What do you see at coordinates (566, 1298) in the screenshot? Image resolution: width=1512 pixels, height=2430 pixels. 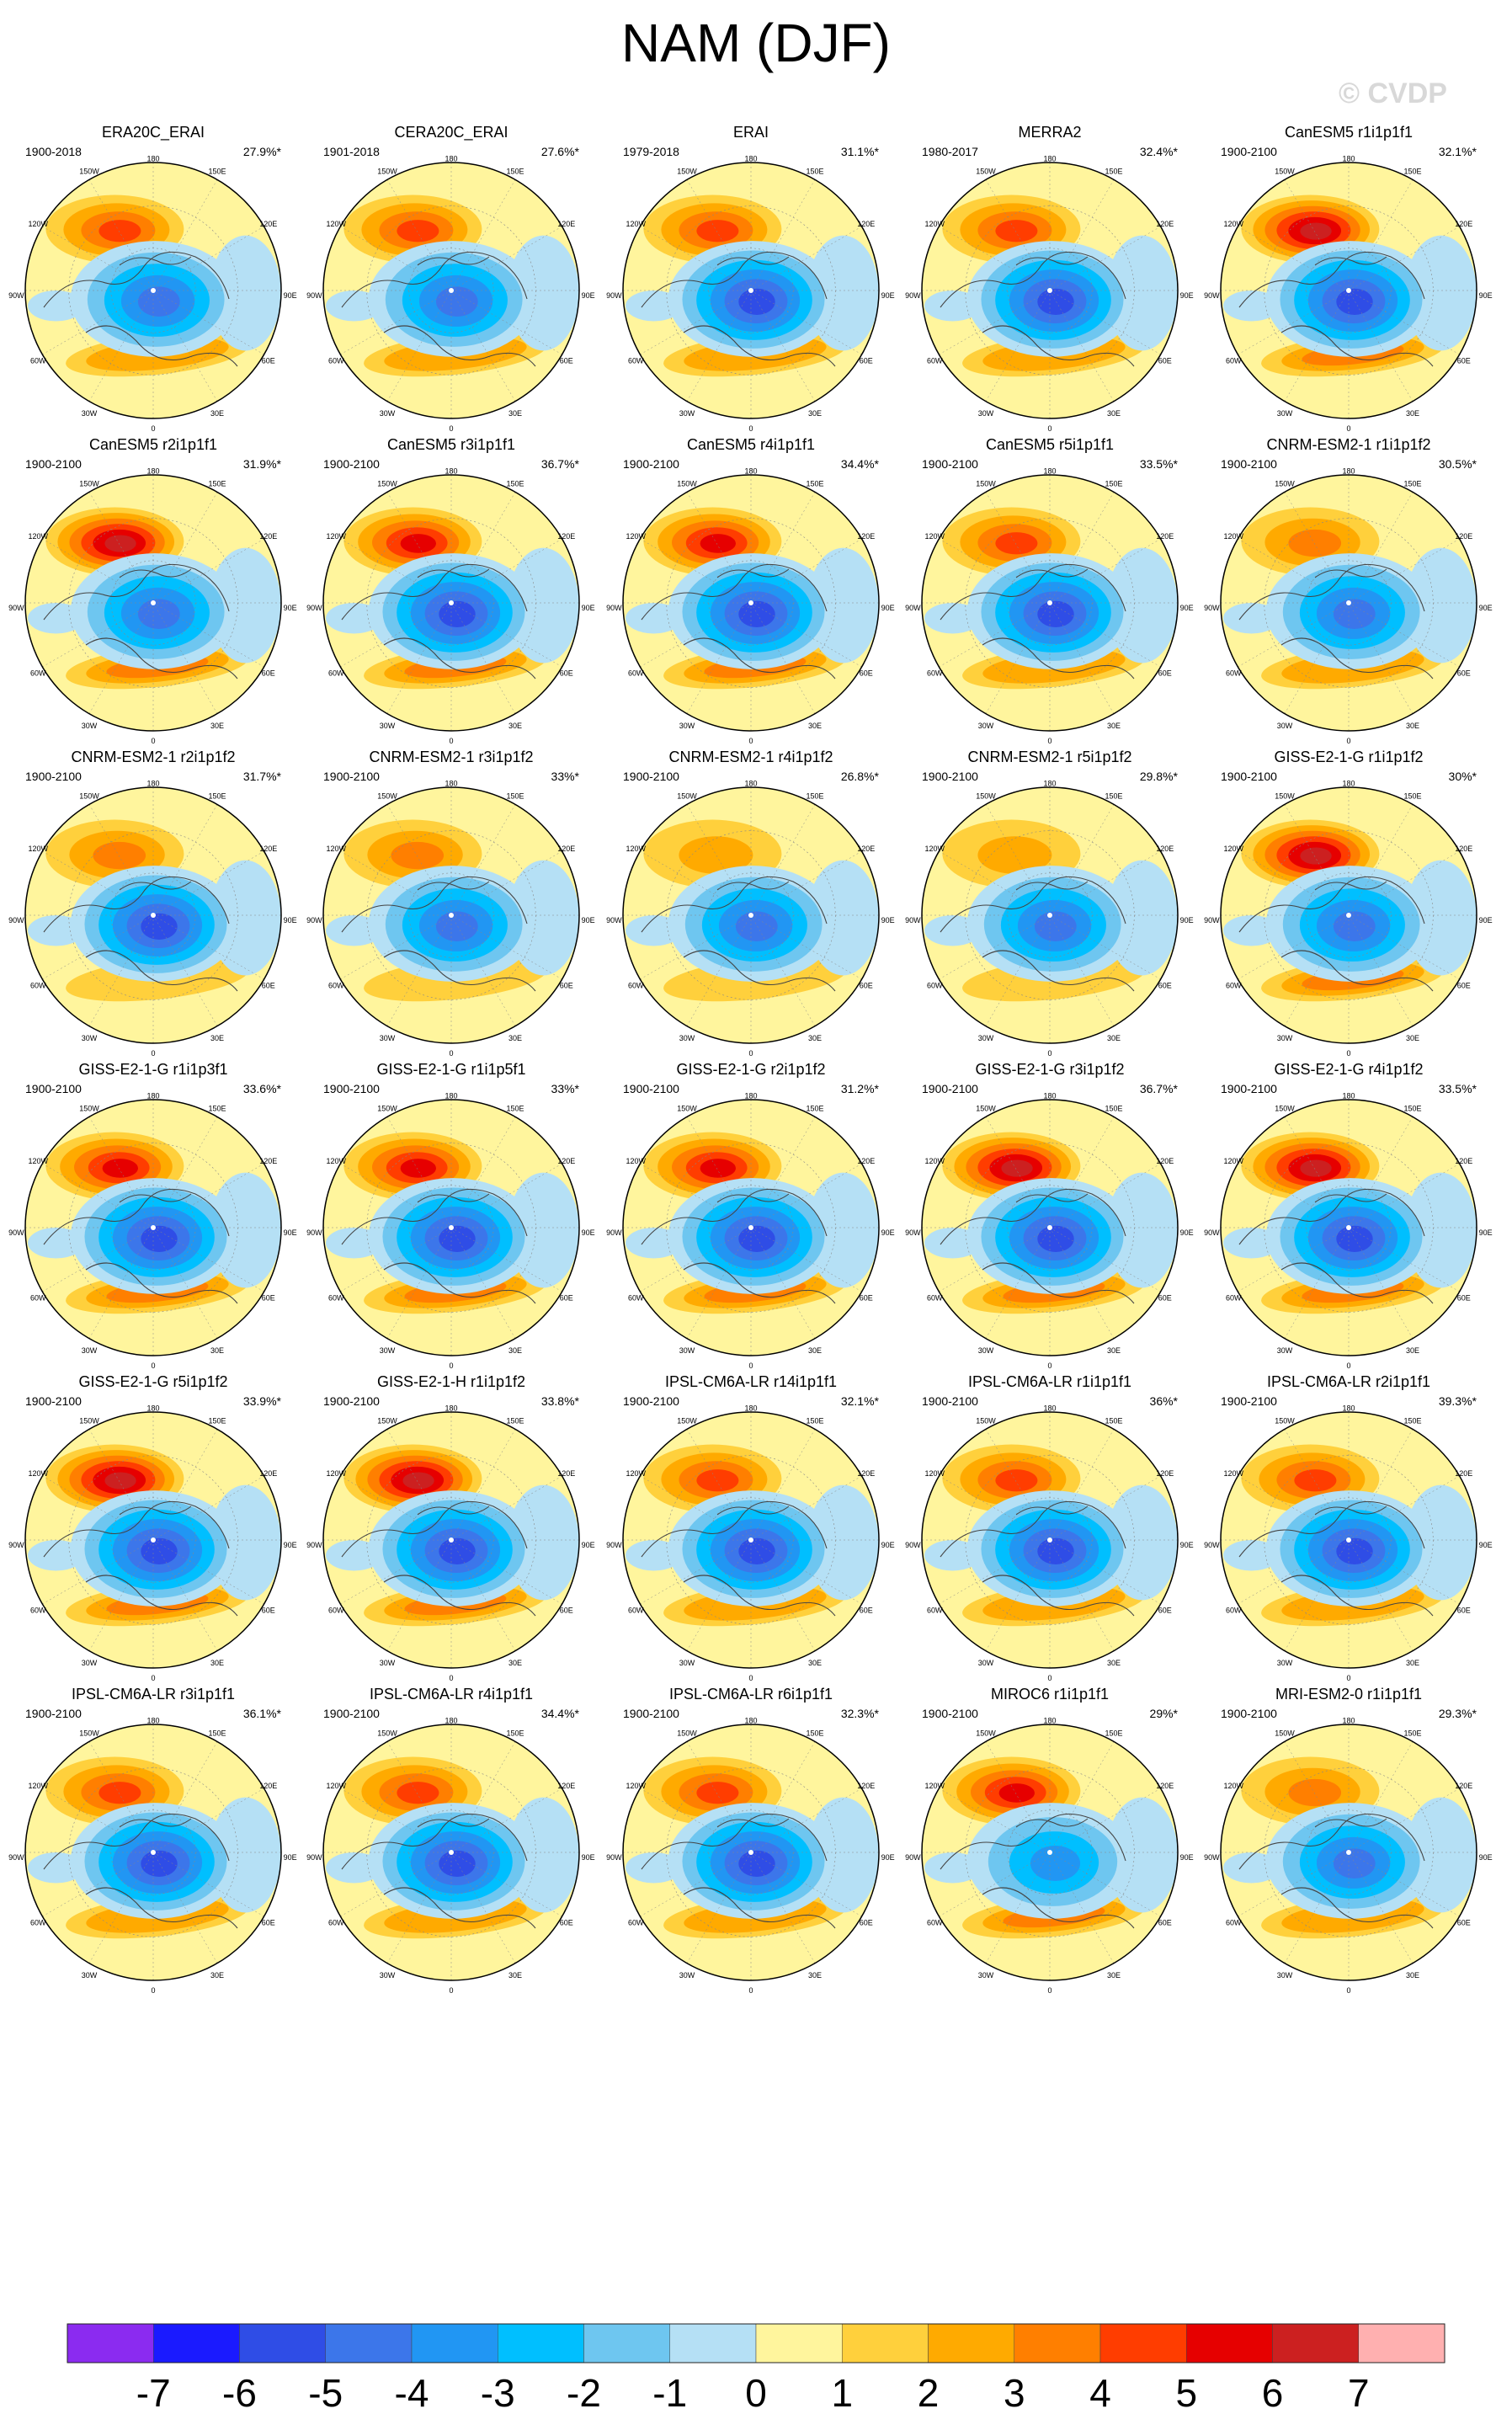 I see `longitude-label: 60E` at bounding box center [566, 1298].